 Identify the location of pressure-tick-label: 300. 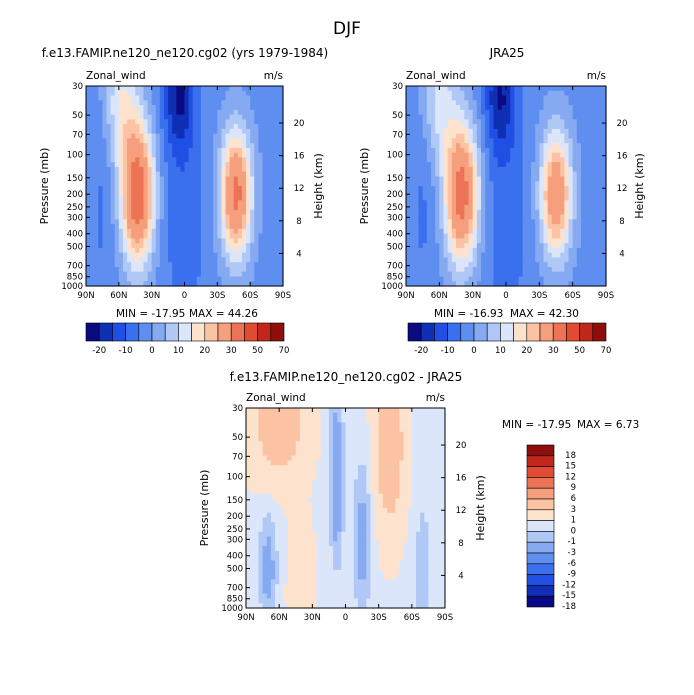
(75, 218).